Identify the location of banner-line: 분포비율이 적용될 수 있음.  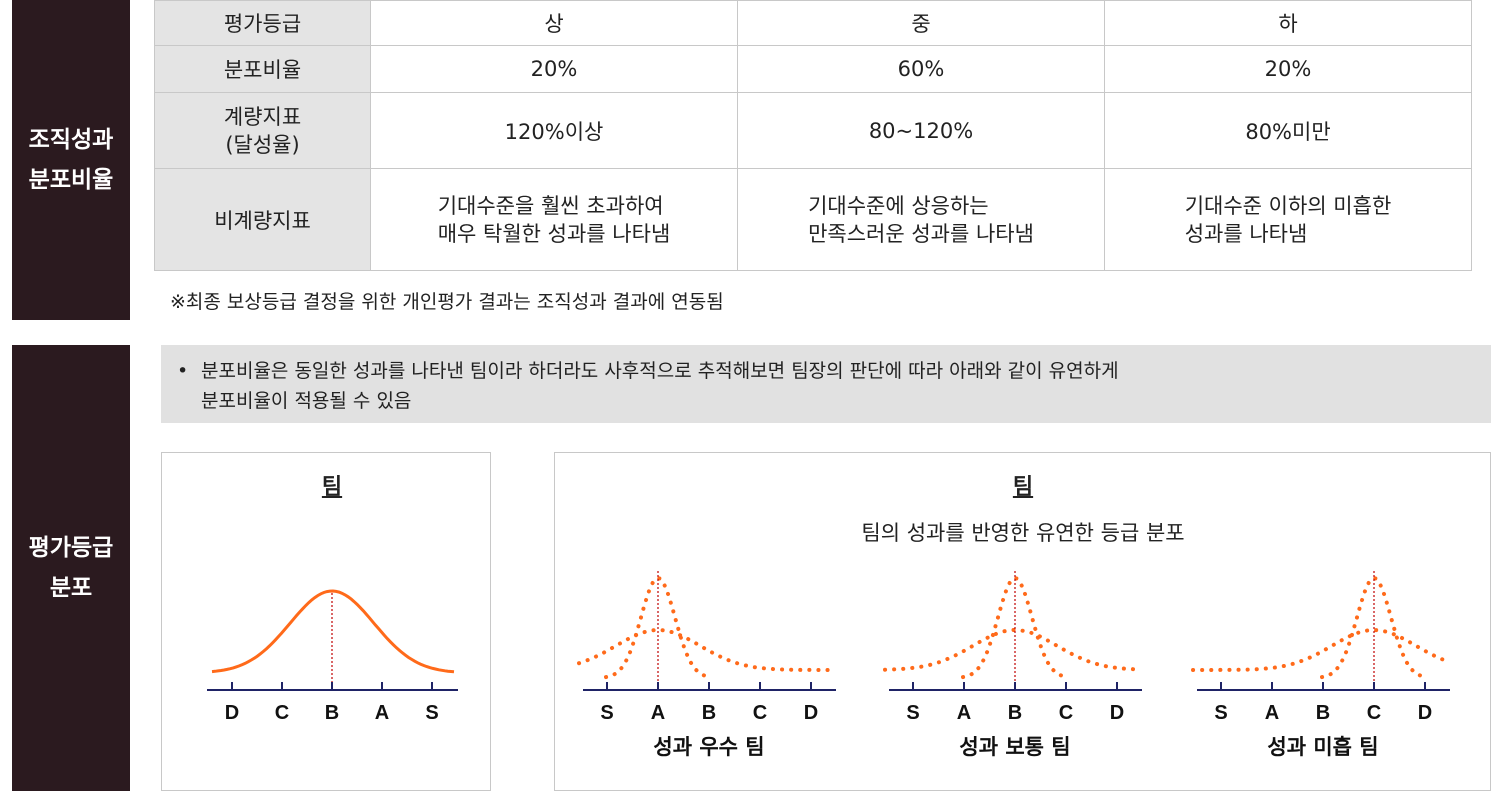
(306, 401).